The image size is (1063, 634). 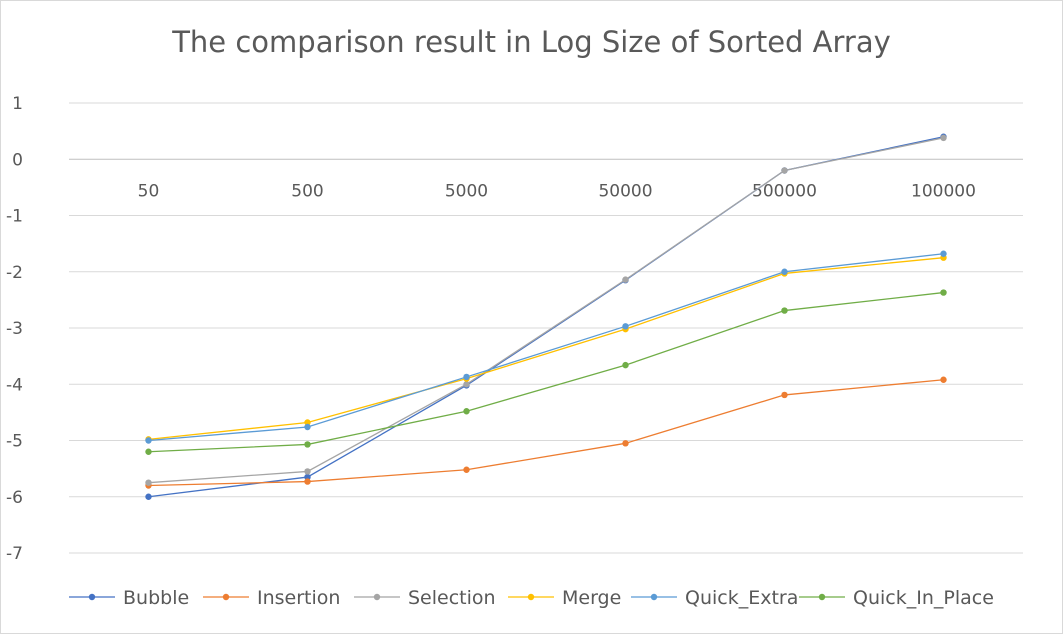 I want to click on legend-item: Bubble, so click(x=129, y=598).